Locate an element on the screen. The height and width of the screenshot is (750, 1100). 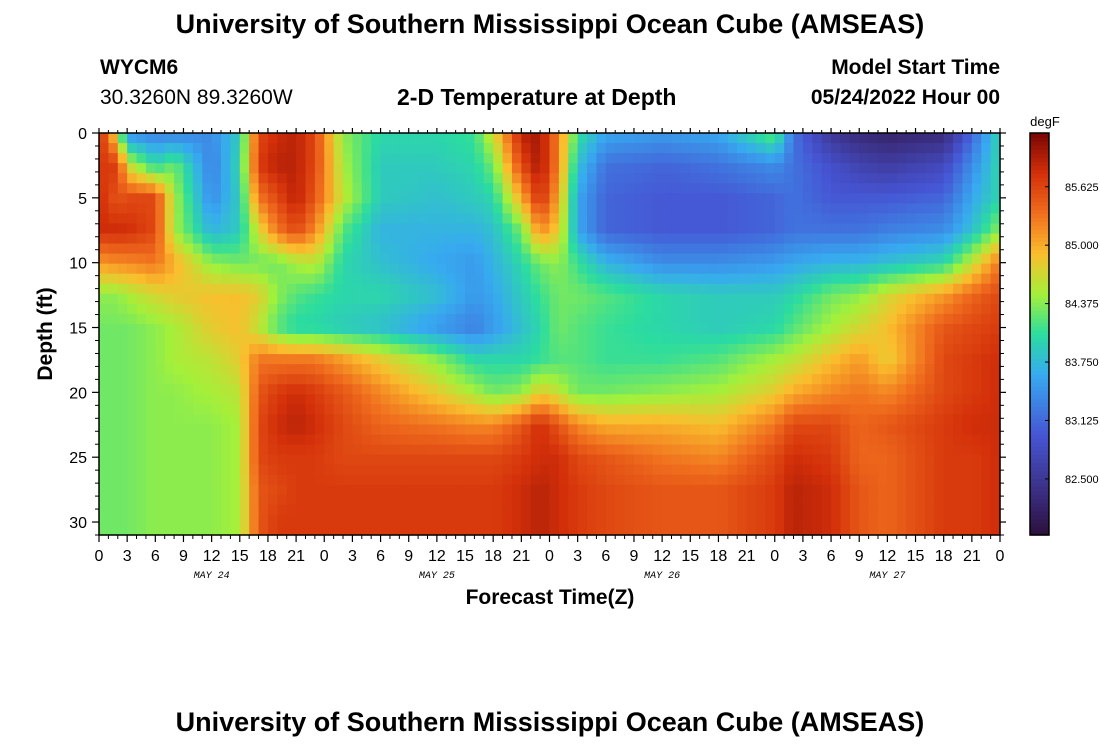
x-tick-label: 3 is located at coordinates (127, 556).